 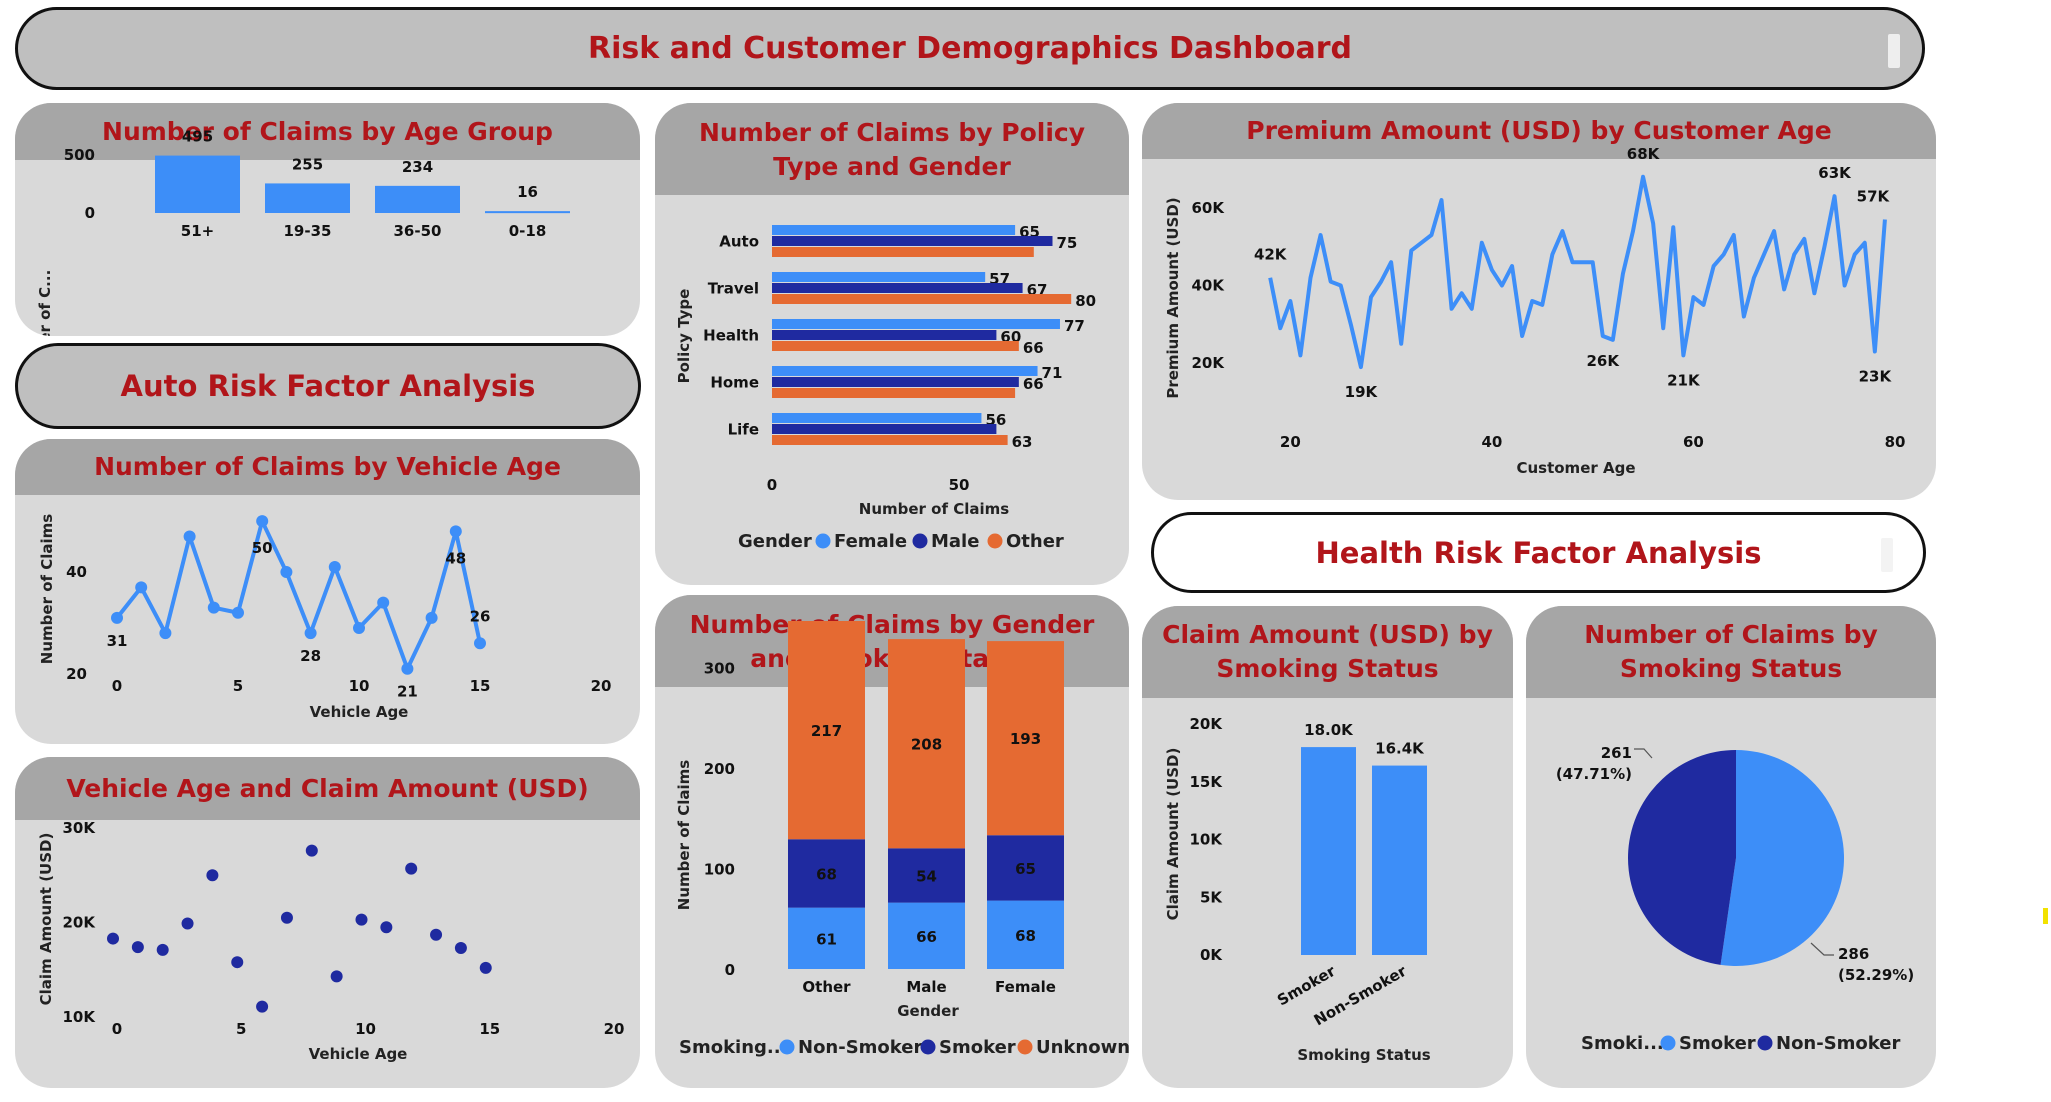 I want to click on y-tick-label: Travel, so click(x=733, y=289).